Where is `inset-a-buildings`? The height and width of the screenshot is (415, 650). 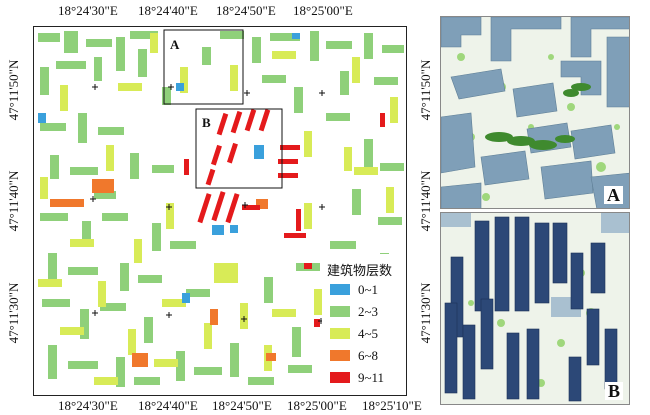
inset-a-buildings is located at coordinates (535, 112).